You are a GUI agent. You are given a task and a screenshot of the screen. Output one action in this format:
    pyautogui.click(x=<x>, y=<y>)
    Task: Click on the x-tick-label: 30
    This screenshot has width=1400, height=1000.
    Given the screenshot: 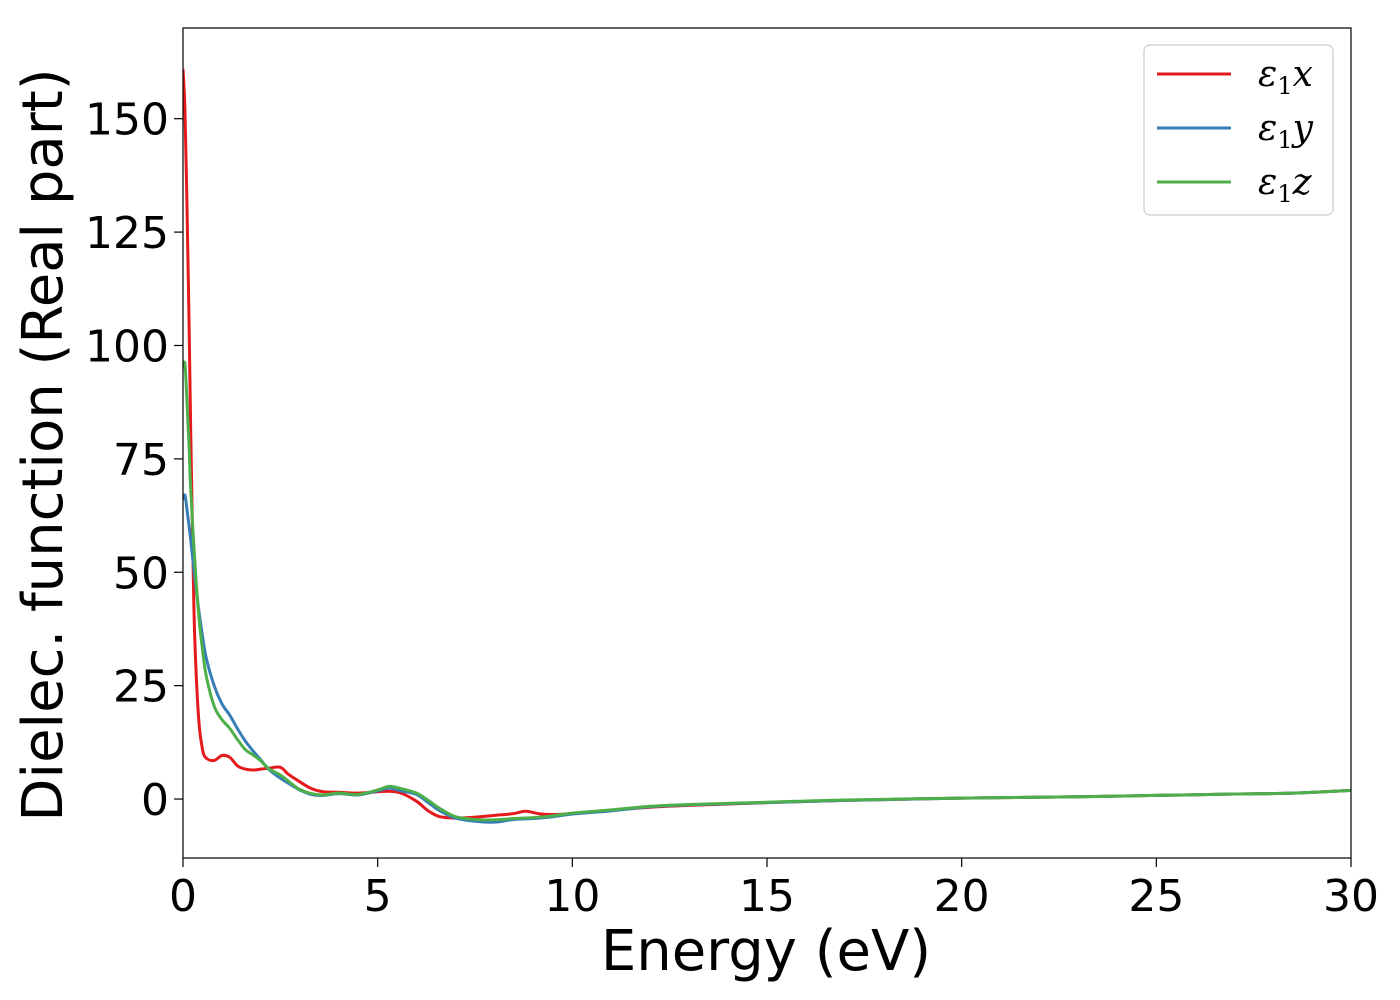 What is the action you would take?
    pyautogui.click(x=1351, y=896)
    